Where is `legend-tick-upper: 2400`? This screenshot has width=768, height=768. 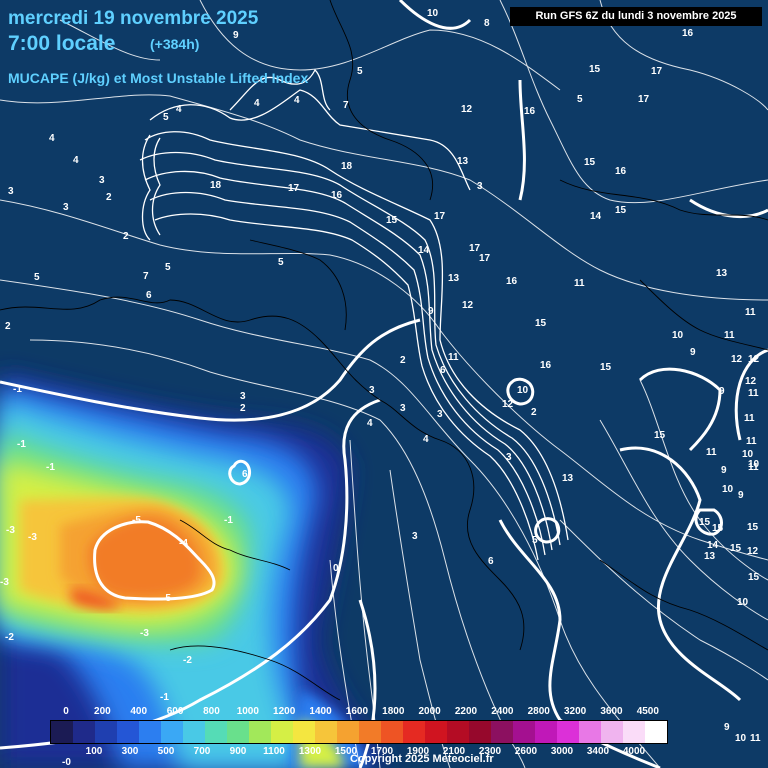
legend-tick-upper: 2400 is located at coordinates (502, 711).